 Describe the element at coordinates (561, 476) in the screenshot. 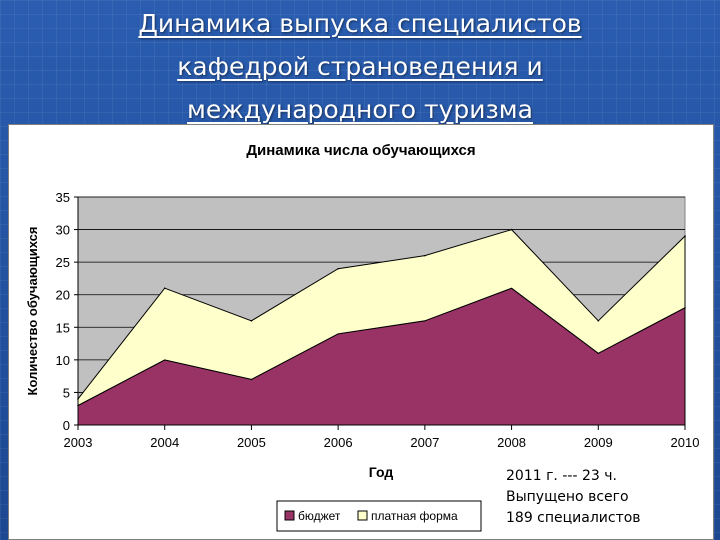

I see `note-line-1: 2011 г. --- 23 ч.` at that location.